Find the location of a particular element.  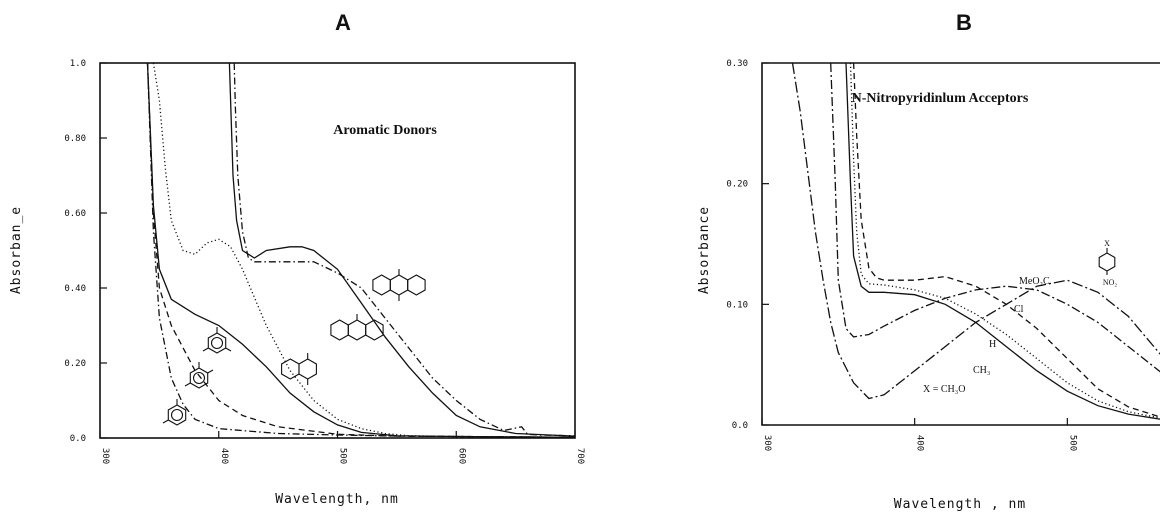

durene-structure is located at coordinates (199, 375).